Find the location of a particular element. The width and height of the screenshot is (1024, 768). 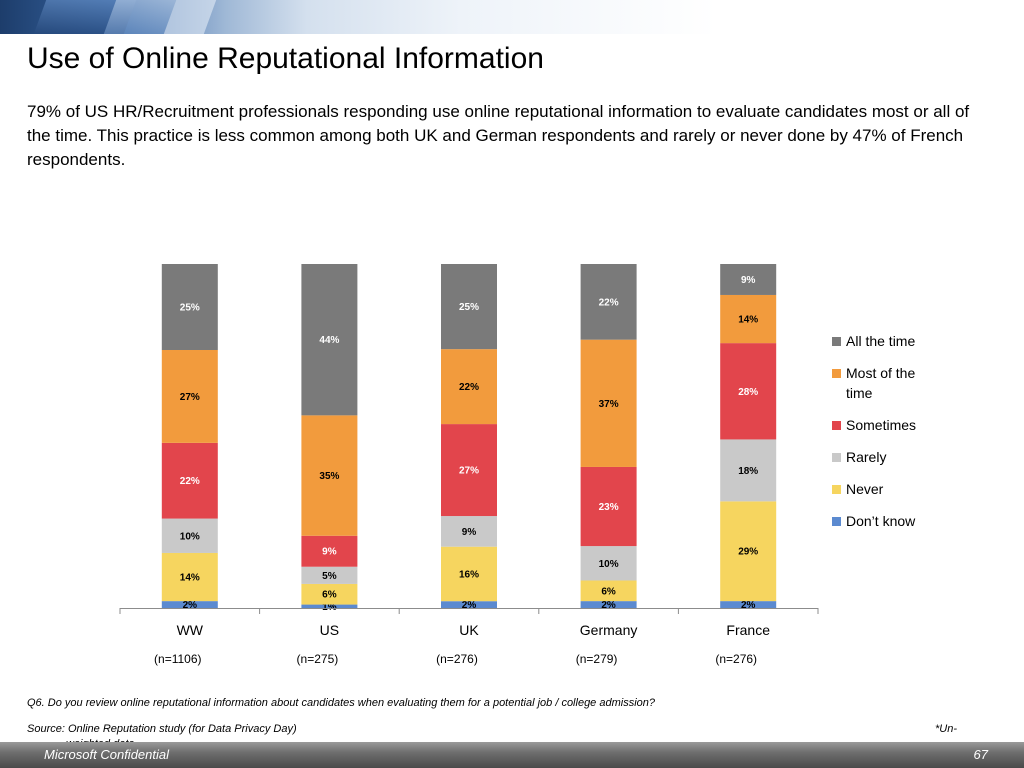

page-number: 67 is located at coordinates (980, 754).